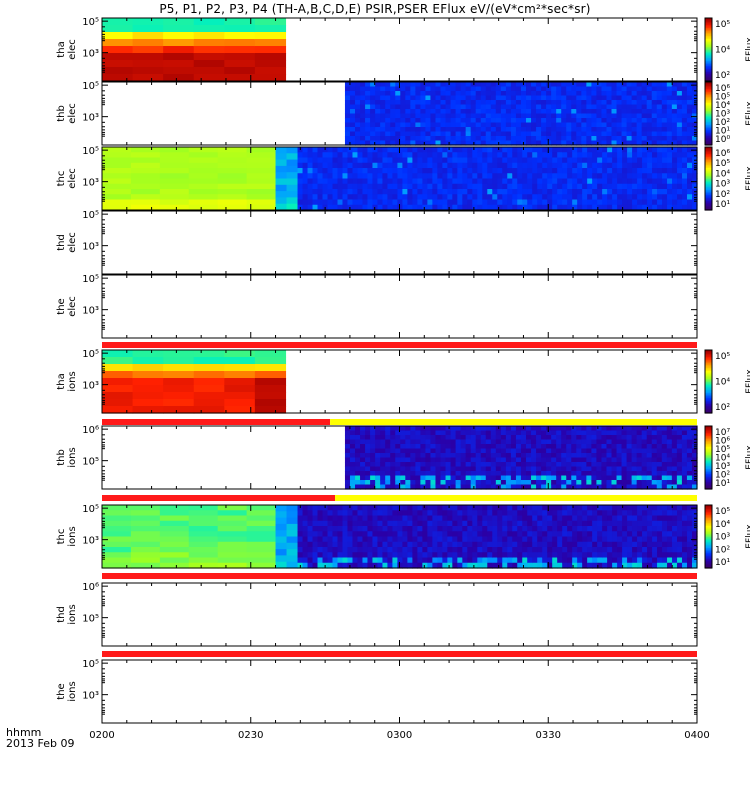  Describe the element at coordinates (72, 242) in the screenshot. I see `y-axis-label-line: elec` at that location.